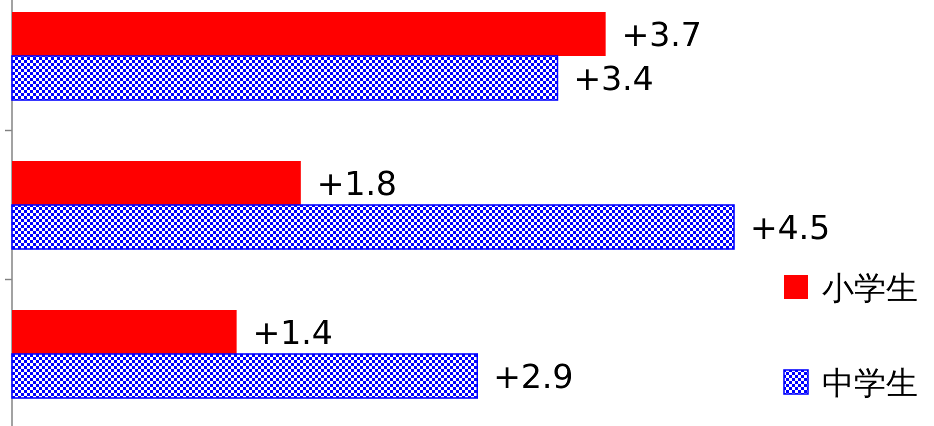 The height and width of the screenshot is (426, 934). I want to click on data-label: +1.4, so click(292, 332).